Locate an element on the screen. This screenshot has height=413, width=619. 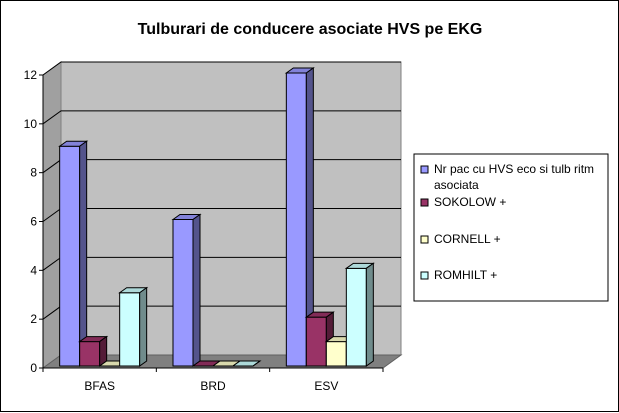
y-tick-label: 8 is located at coordinates (33, 173).